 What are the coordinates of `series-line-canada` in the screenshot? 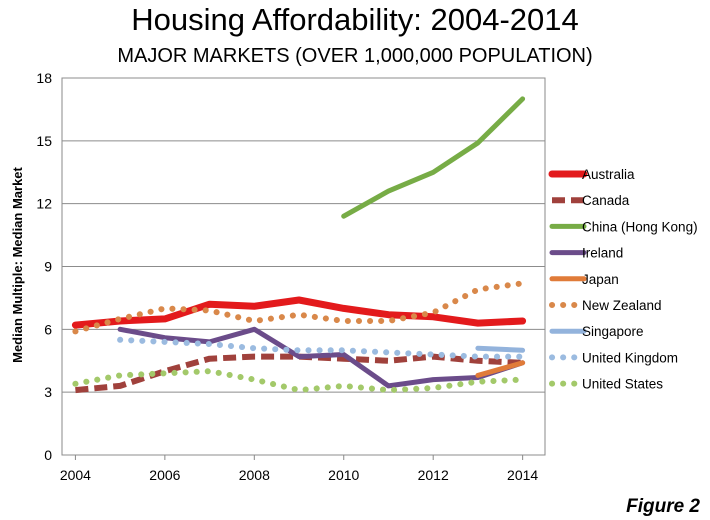 It's located at (299, 373).